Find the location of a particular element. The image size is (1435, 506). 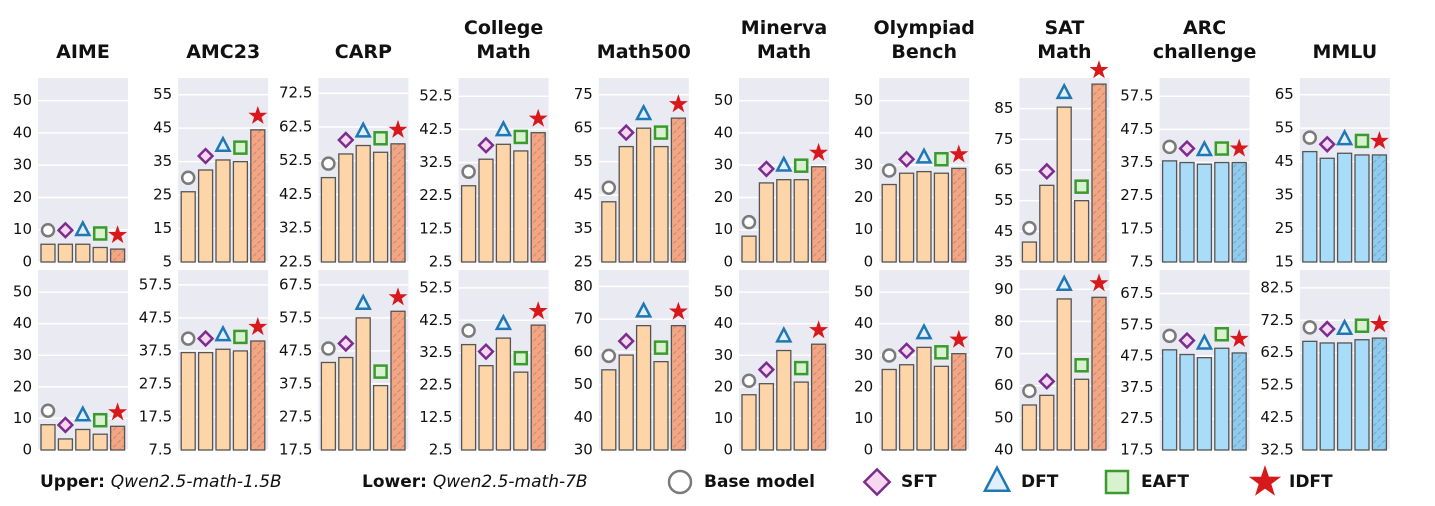

y-tick-label: 5 is located at coordinates (168, 262).